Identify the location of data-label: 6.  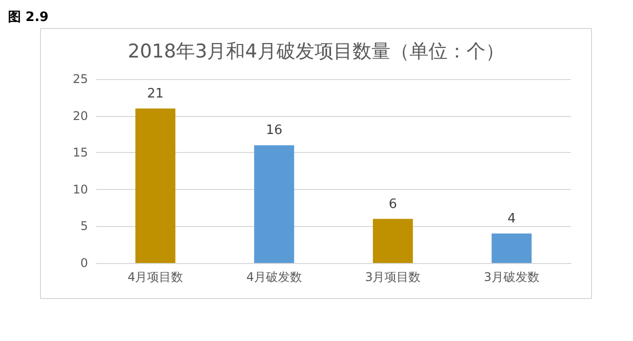
(393, 204).